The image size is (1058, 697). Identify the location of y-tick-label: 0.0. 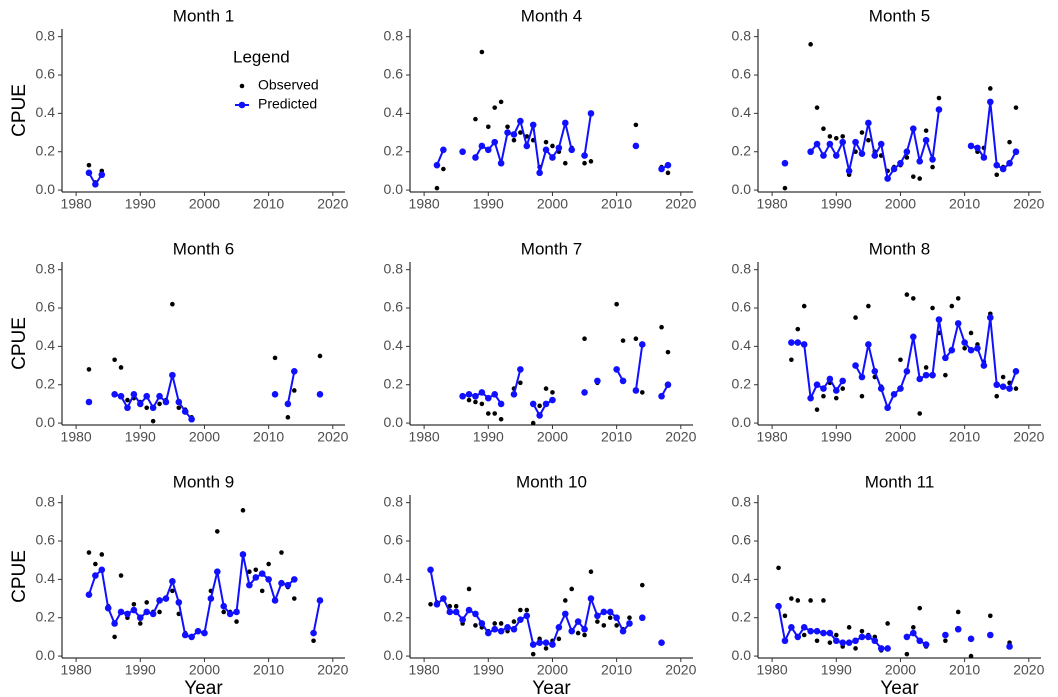
(742, 655).